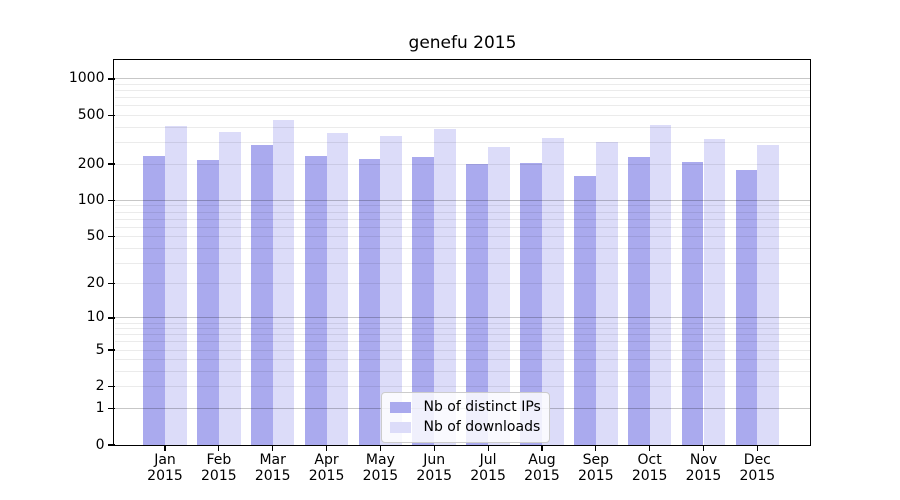  I want to click on x-tick-label-dec: Dec 2015, so click(758, 468).